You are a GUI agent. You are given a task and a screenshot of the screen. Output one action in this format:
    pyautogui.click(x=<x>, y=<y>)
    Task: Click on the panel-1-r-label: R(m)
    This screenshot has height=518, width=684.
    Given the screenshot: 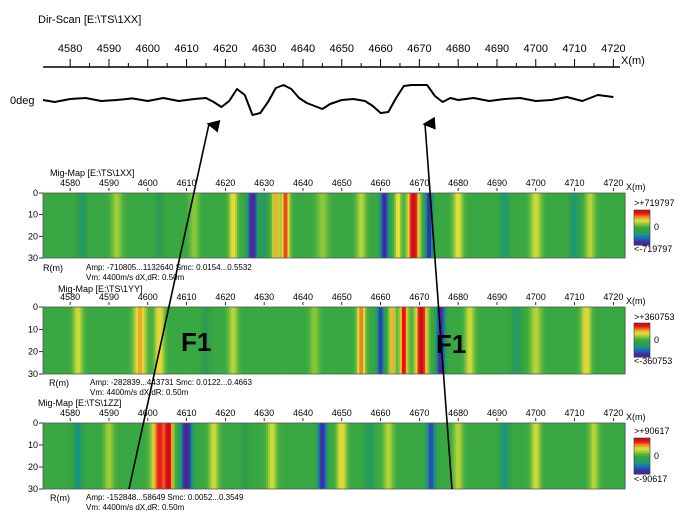 What is the action you would take?
    pyautogui.click(x=53, y=268)
    